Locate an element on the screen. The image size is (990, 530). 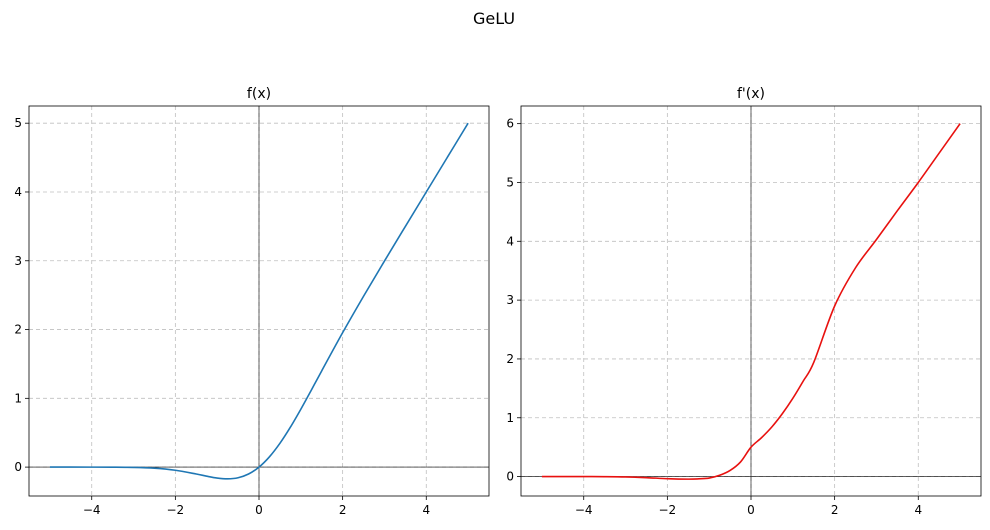
chart-title-right: f'(x) is located at coordinates (751, 94).